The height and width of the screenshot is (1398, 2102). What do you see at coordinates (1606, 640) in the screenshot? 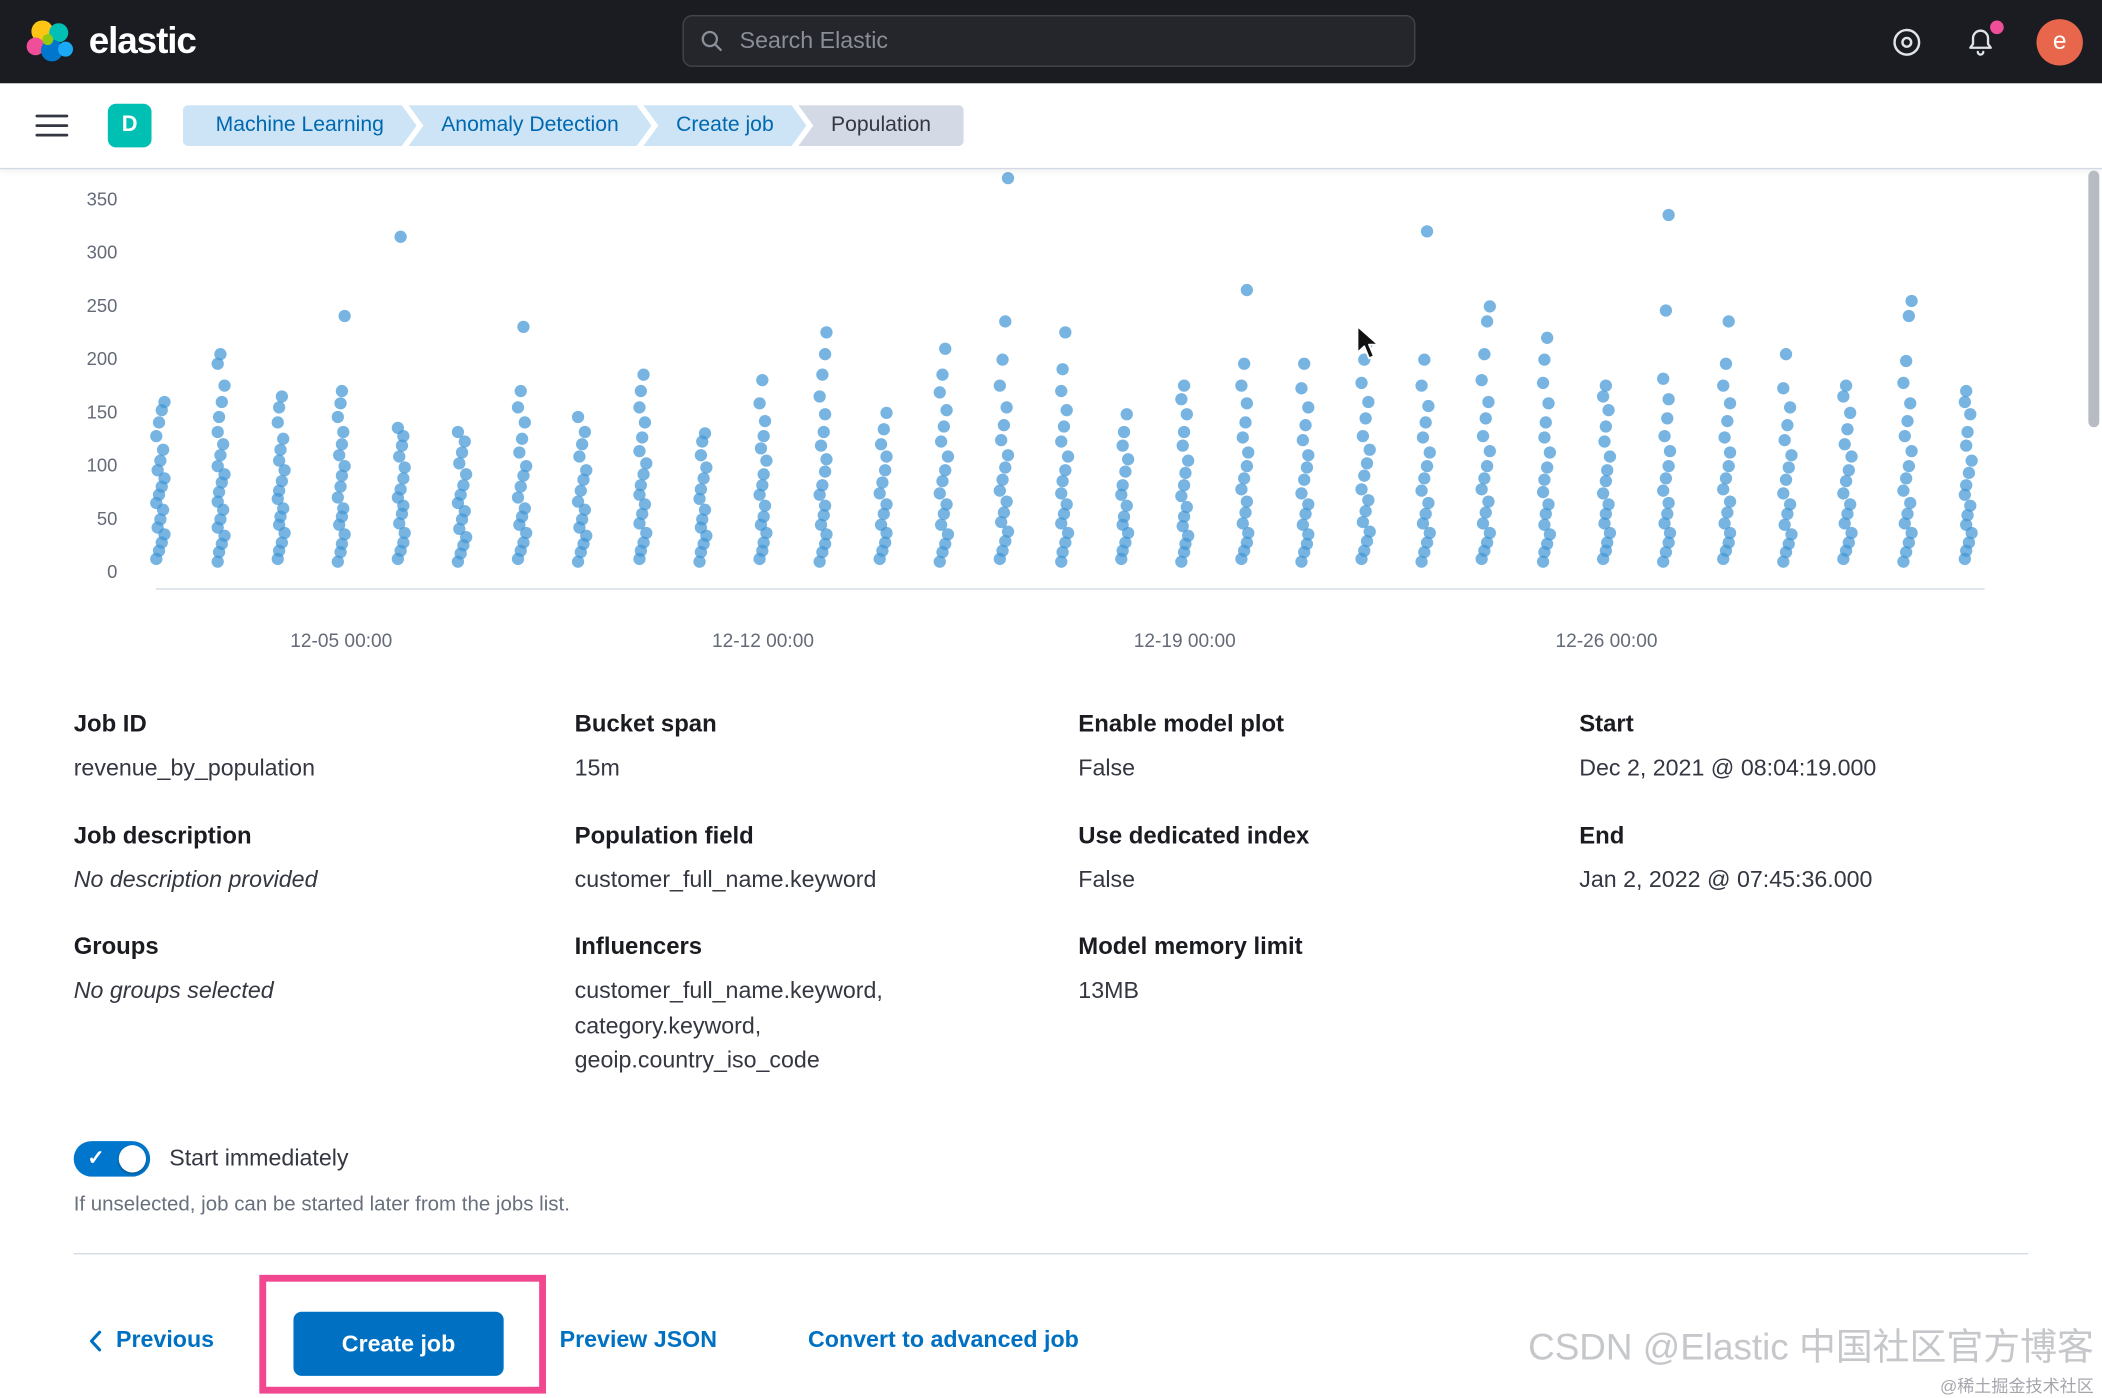
I see `x-axis-tick-label: 12-26 00:00` at bounding box center [1606, 640].